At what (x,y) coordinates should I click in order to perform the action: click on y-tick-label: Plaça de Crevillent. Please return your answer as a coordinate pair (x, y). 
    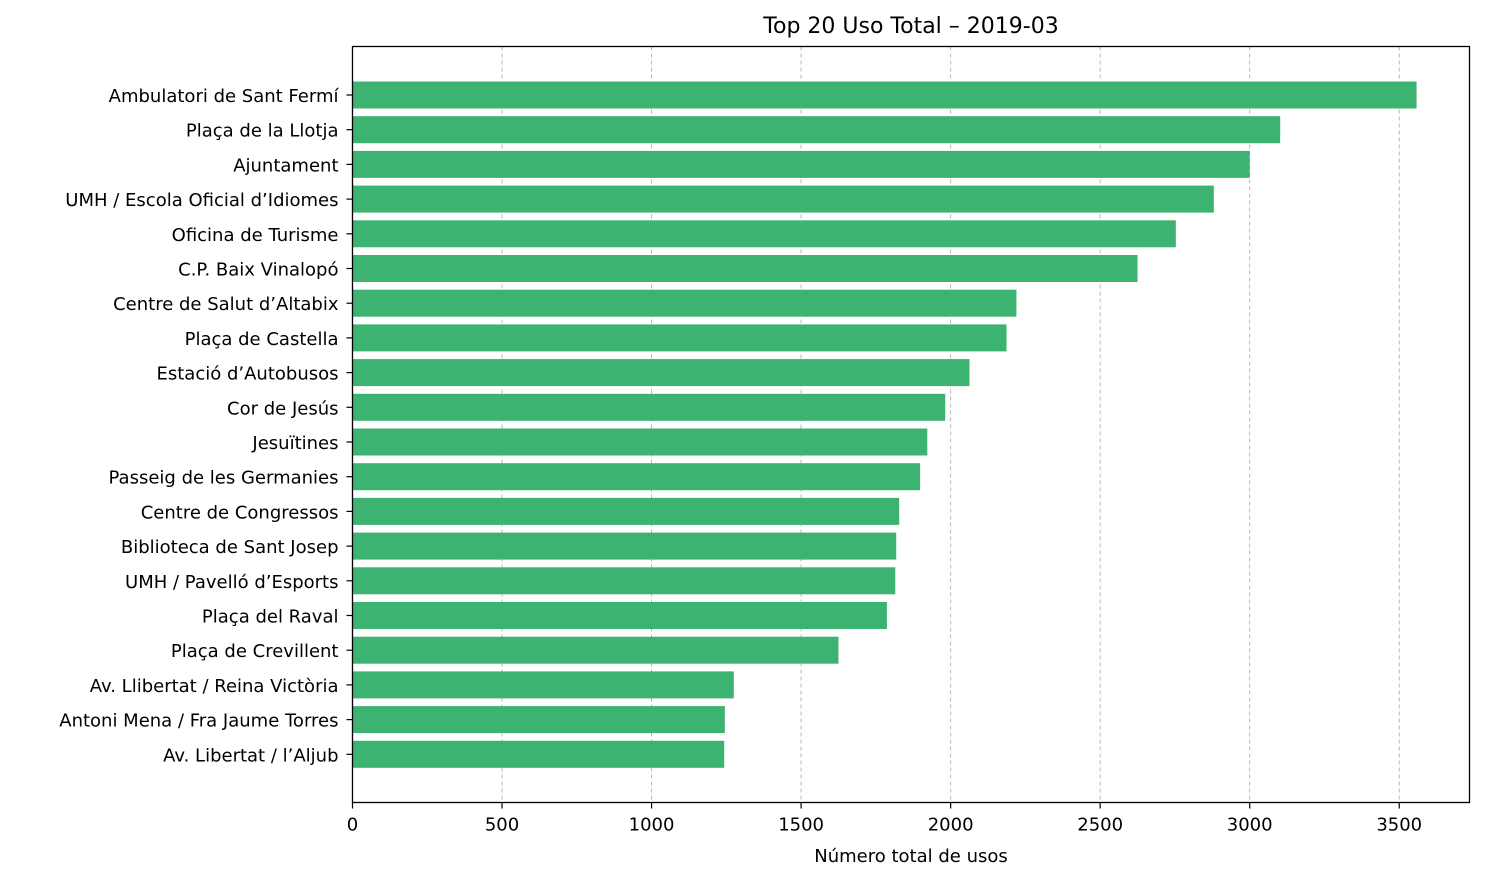
    Looking at the image, I should click on (255, 651).